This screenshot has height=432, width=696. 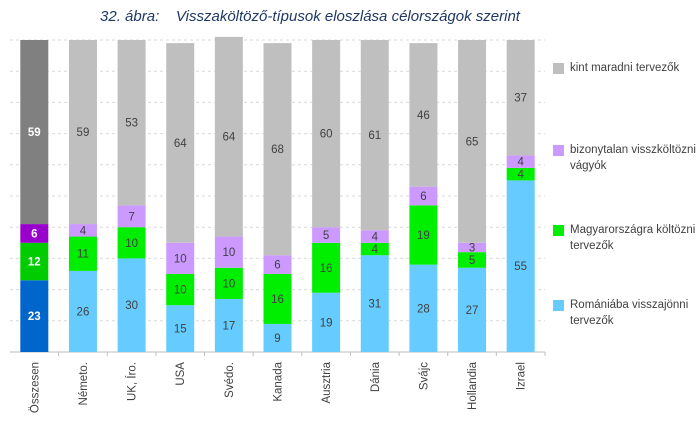 I want to click on data-label: 46, so click(x=423, y=116).